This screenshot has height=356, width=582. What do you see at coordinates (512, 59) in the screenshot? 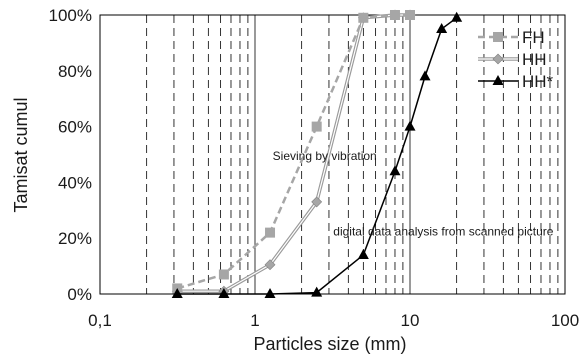
I see `legend-item-hh: HH` at bounding box center [512, 59].